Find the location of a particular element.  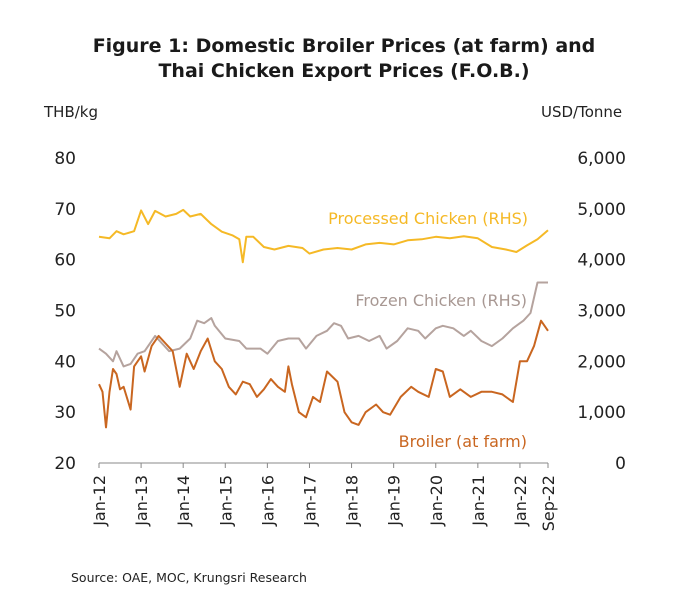

x-axis-tick-label: Sep-22 is located at coordinates (548, 503).